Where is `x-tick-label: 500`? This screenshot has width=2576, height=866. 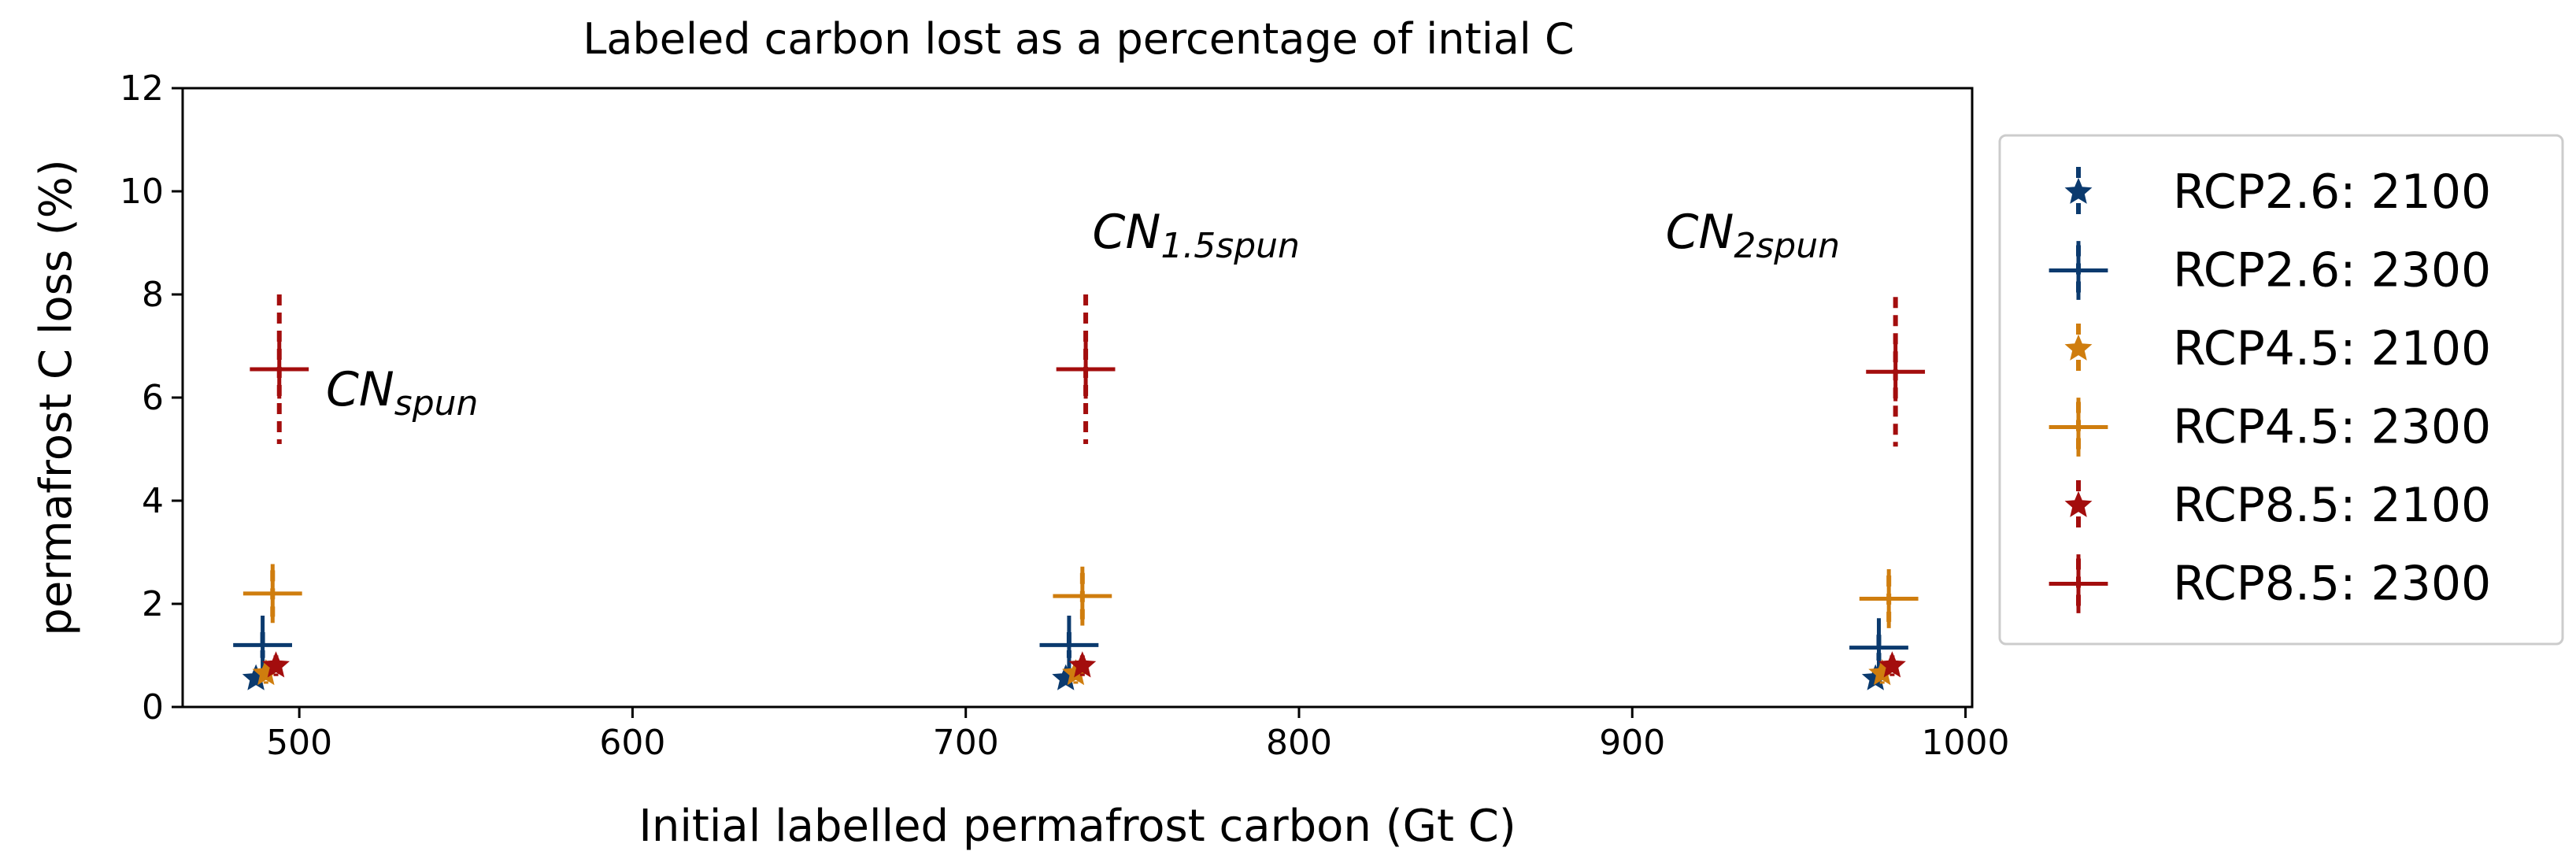 x-tick-label: 500 is located at coordinates (299, 743).